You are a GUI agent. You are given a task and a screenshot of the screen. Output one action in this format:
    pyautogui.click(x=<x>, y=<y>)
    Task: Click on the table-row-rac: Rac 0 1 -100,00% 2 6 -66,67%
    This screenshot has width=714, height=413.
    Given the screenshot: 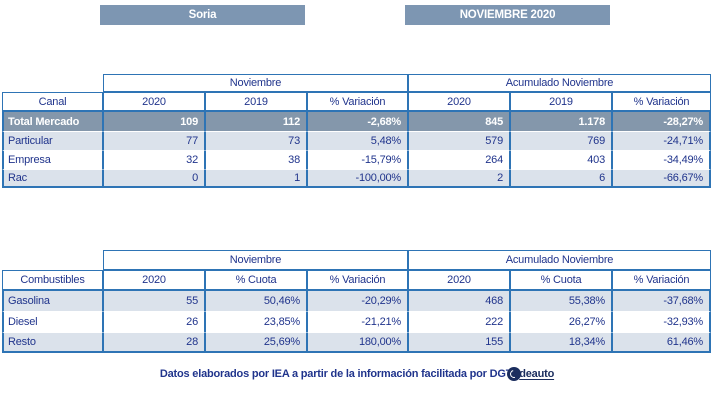 What is the action you would take?
    pyautogui.click(x=356, y=178)
    